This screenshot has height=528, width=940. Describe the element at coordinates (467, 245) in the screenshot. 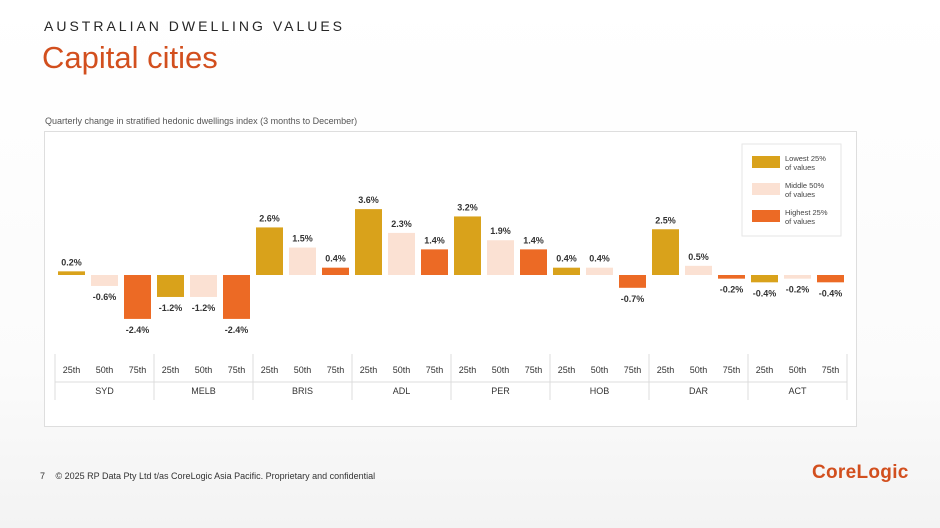

I see `bar-per-25th` at that location.